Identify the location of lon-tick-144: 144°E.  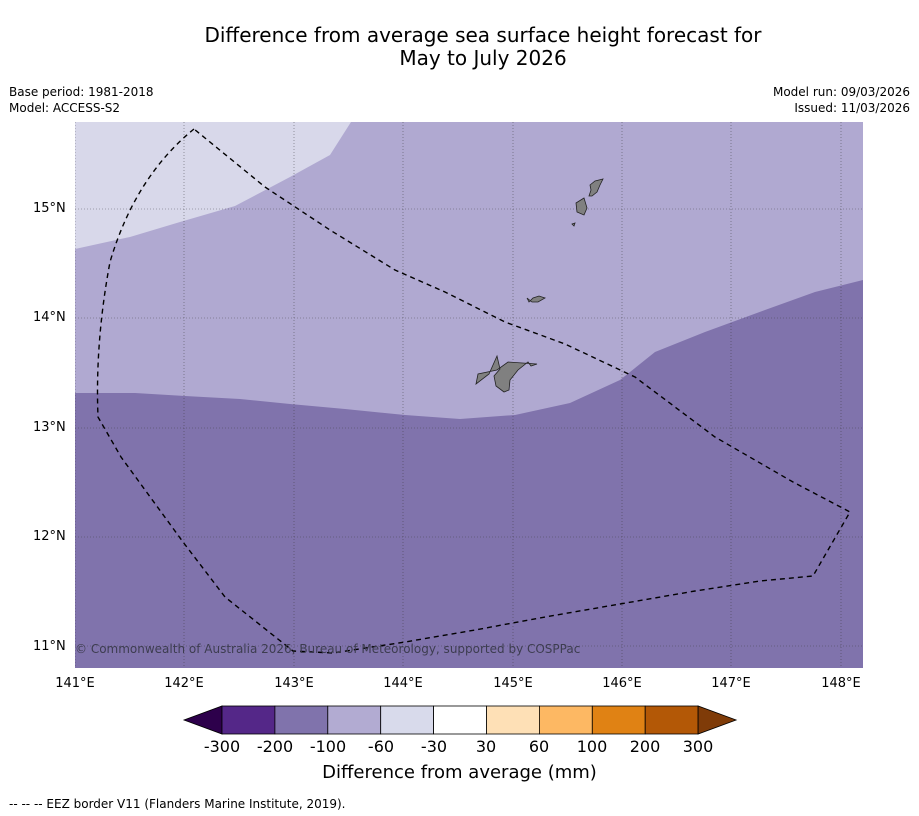
(403, 683).